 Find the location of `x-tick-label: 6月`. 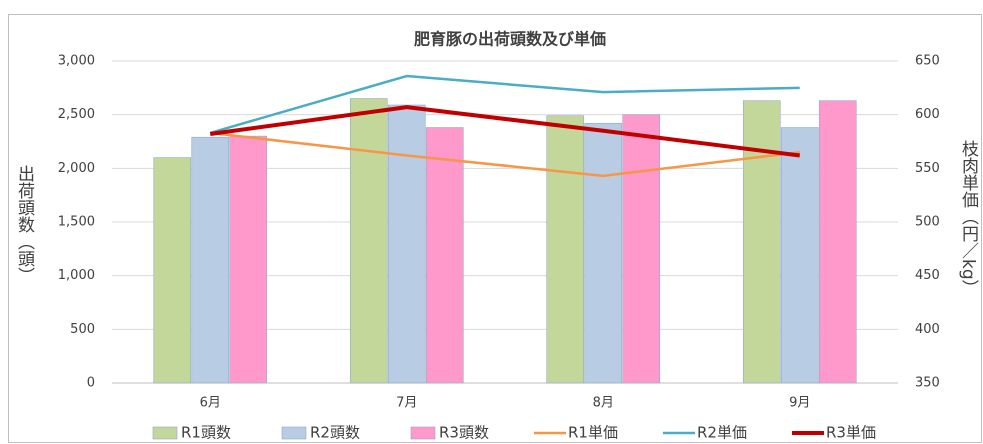

x-tick-label: 6月 is located at coordinates (210, 403).